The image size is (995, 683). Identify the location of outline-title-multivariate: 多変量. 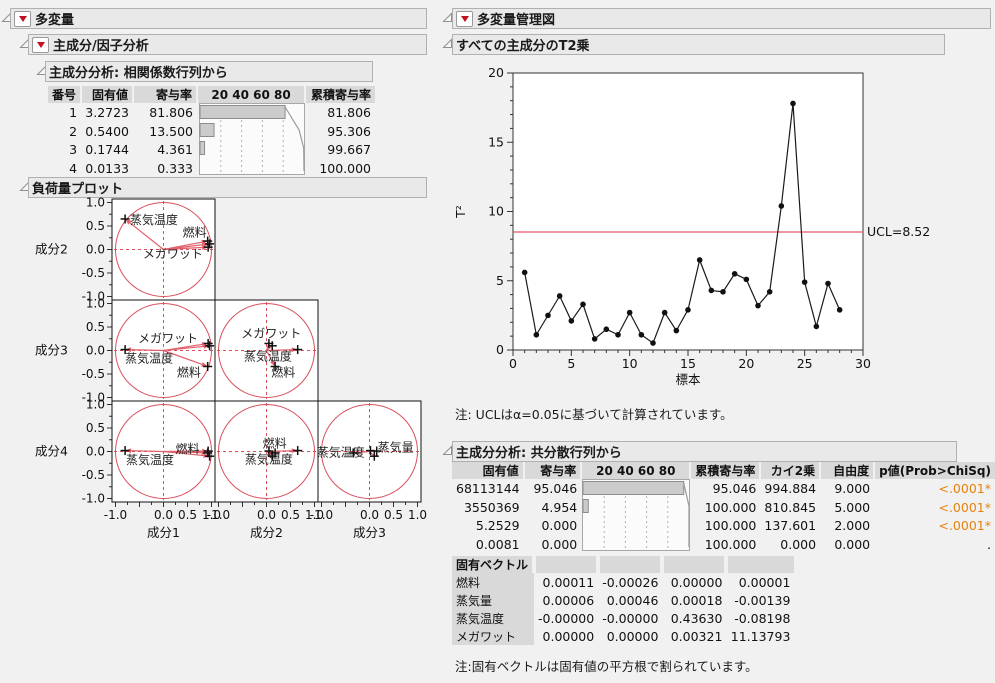
(55, 20).